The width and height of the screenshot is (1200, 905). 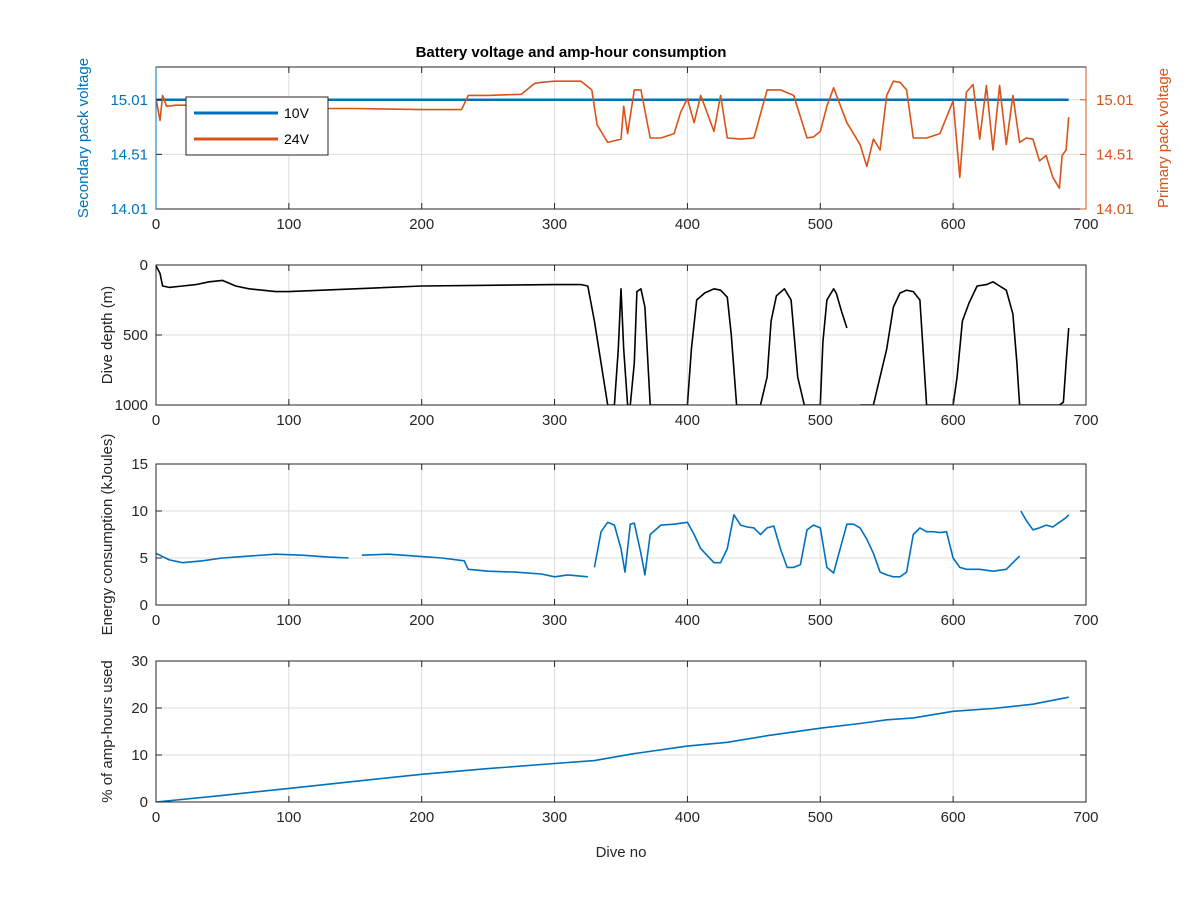 What do you see at coordinates (1045, 520) in the screenshot?
I see `series-line-energy-seg3` at bounding box center [1045, 520].